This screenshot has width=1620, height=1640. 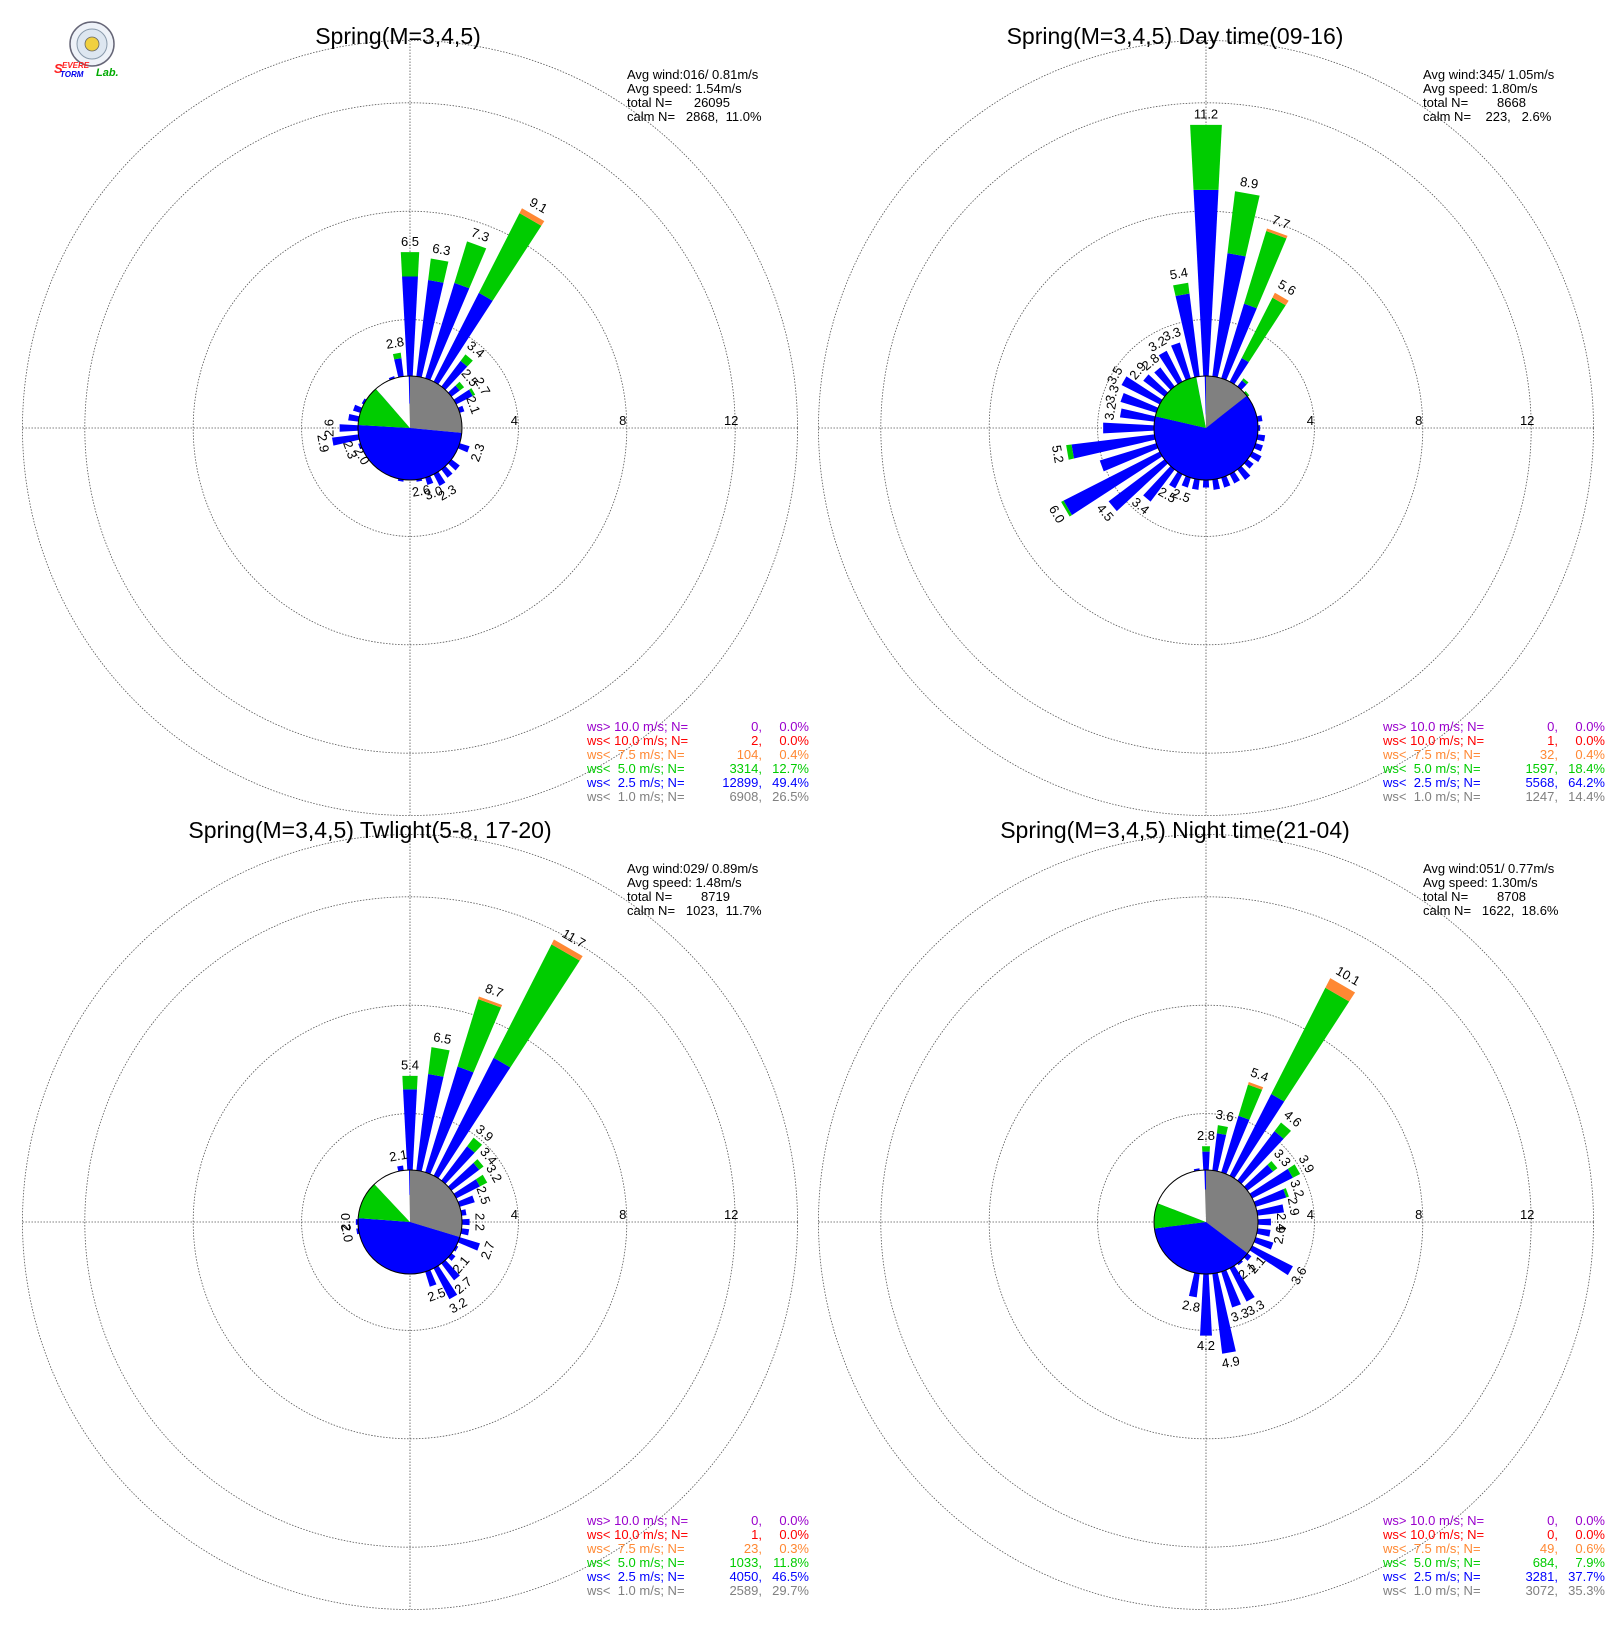 What do you see at coordinates (441, 250) in the screenshot?
I see `bar-value-label: 6.3` at bounding box center [441, 250].